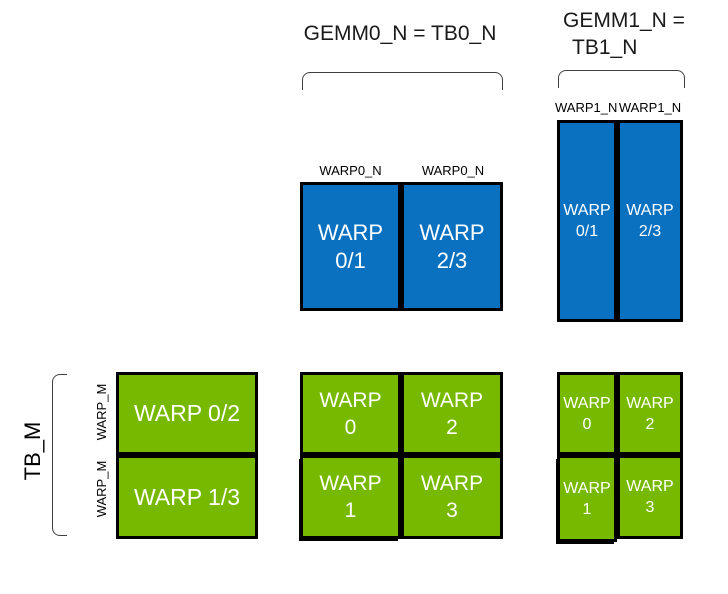  I want to click on gemm1-n-bracket, so click(621, 79).